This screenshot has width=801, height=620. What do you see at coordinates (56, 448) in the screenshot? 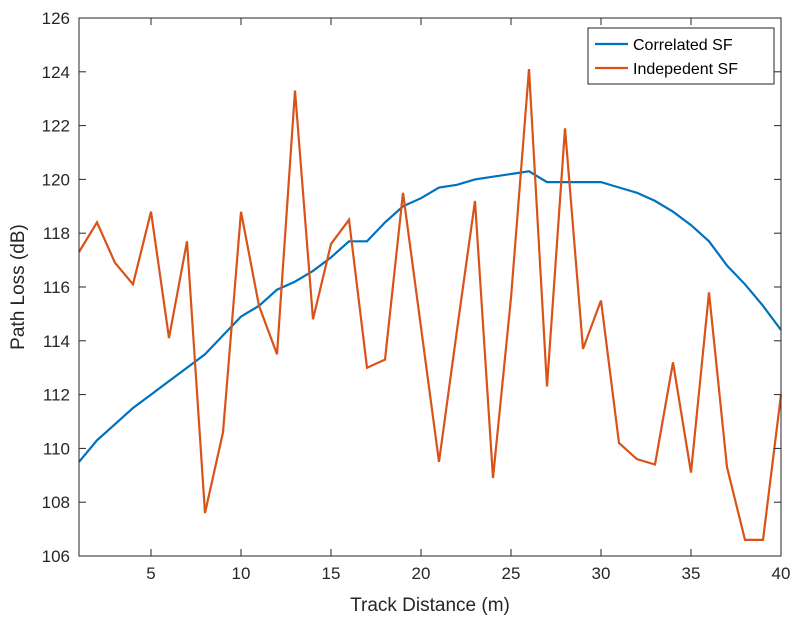
I see `y-tick-label: 110` at bounding box center [56, 448].